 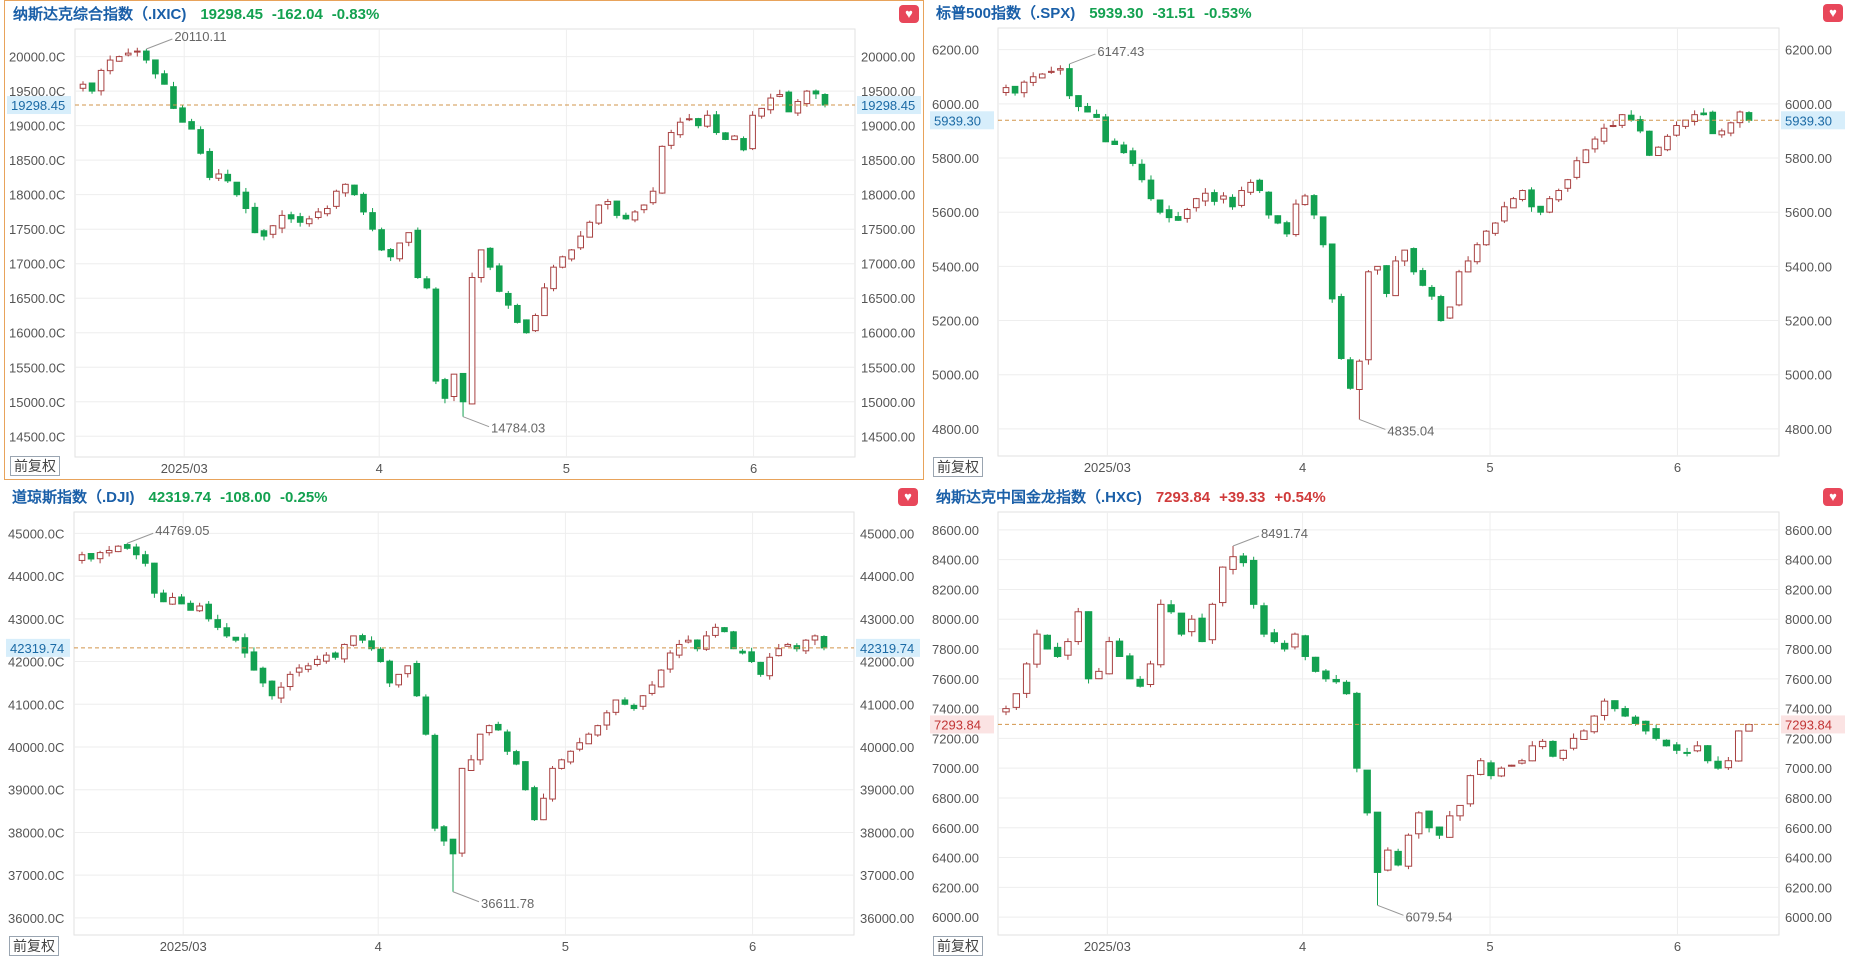 What do you see at coordinates (888, 57) in the screenshot?
I see `y-tick-label-right: 20000.00` at bounding box center [888, 57].